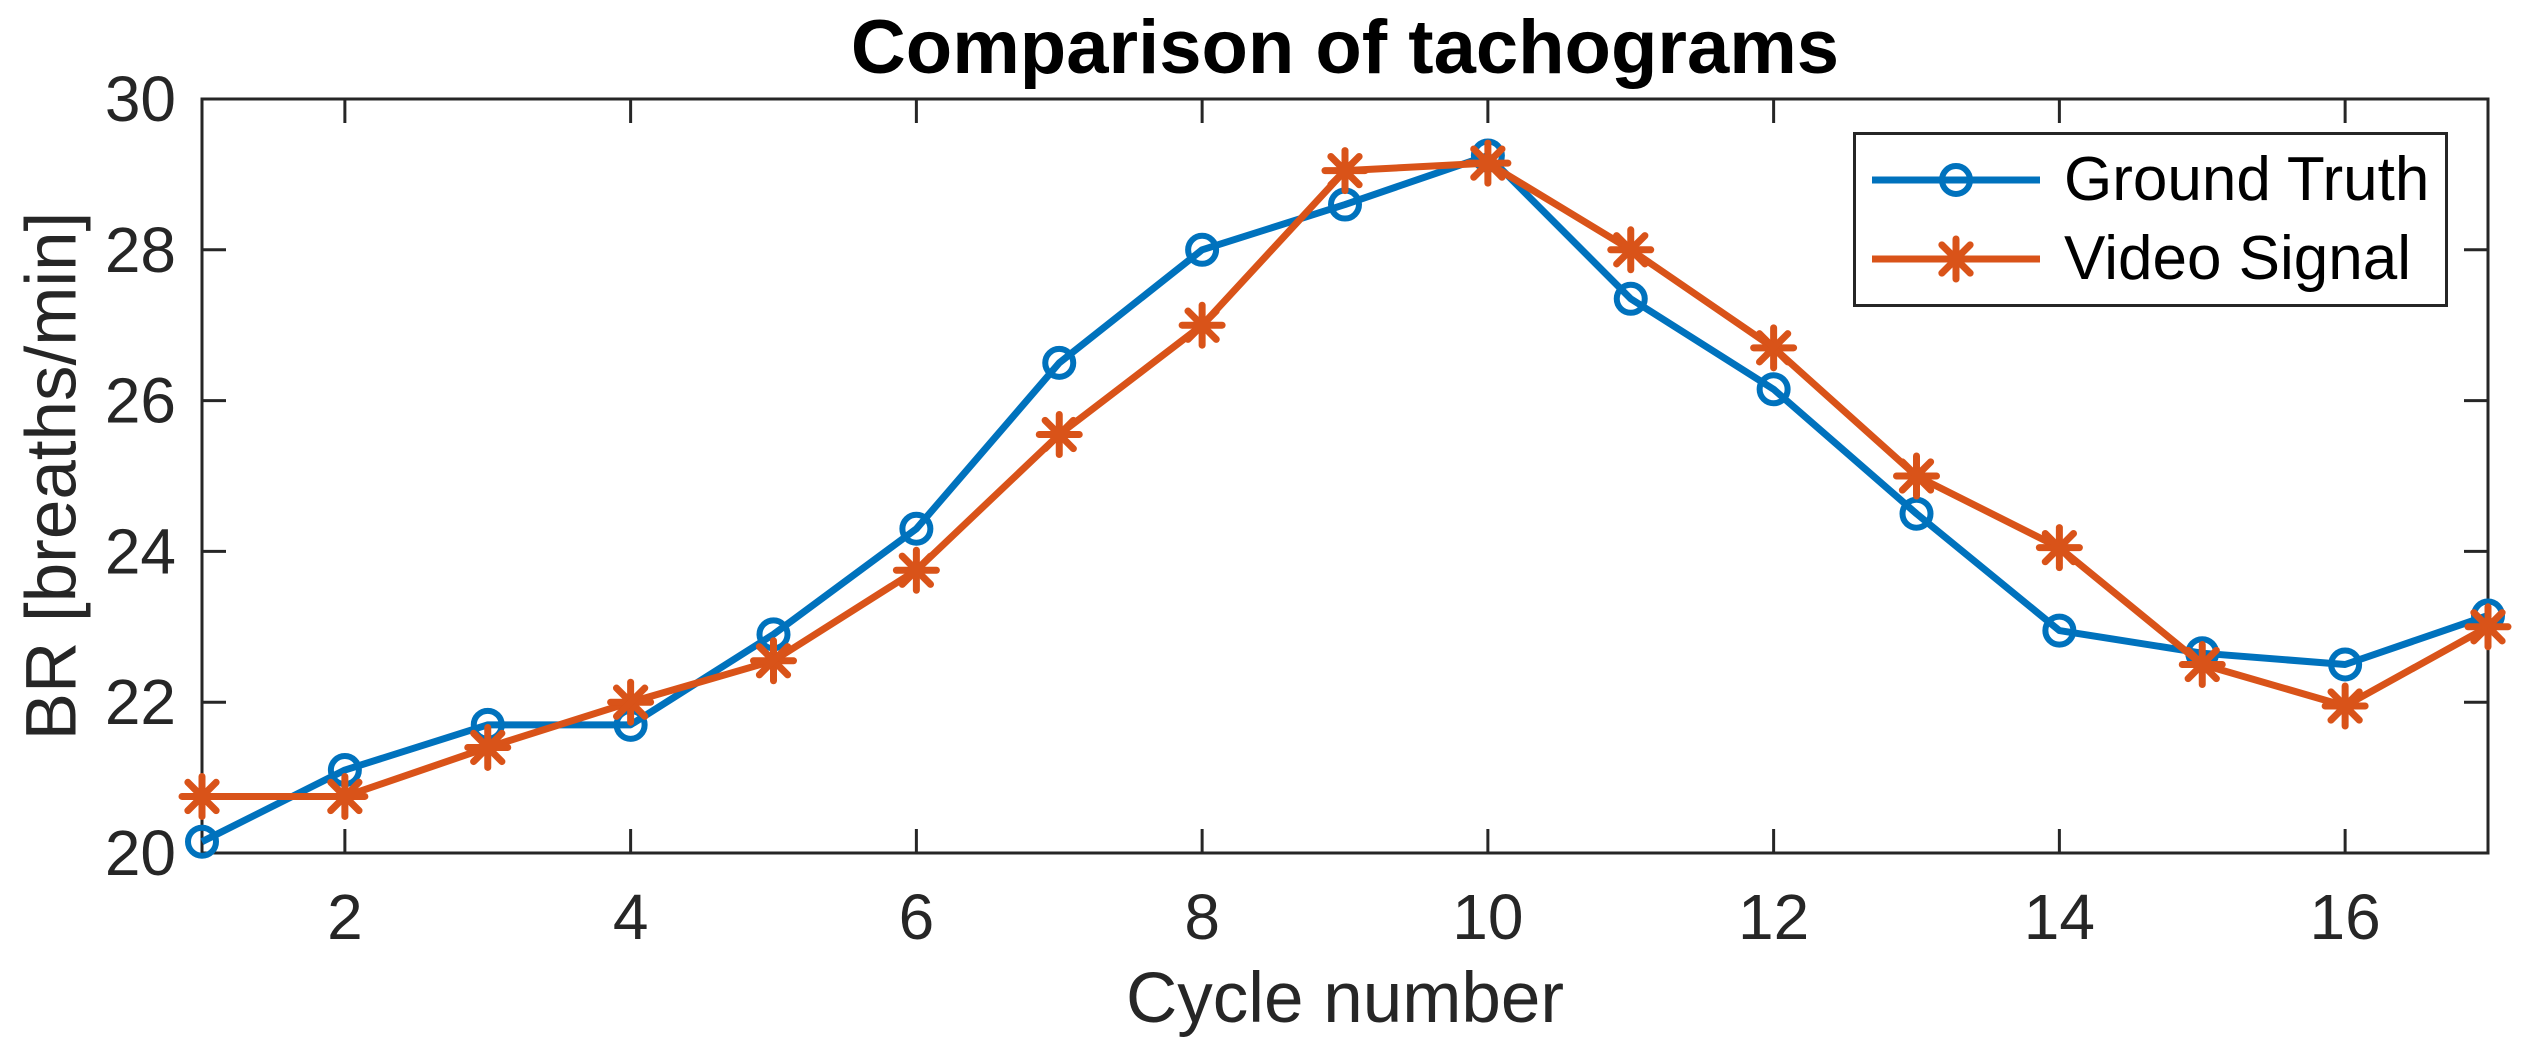 The height and width of the screenshot is (1055, 2524). What do you see at coordinates (1773, 917) in the screenshot?
I see `x-tick-label: 12` at bounding box center [1773, 917].